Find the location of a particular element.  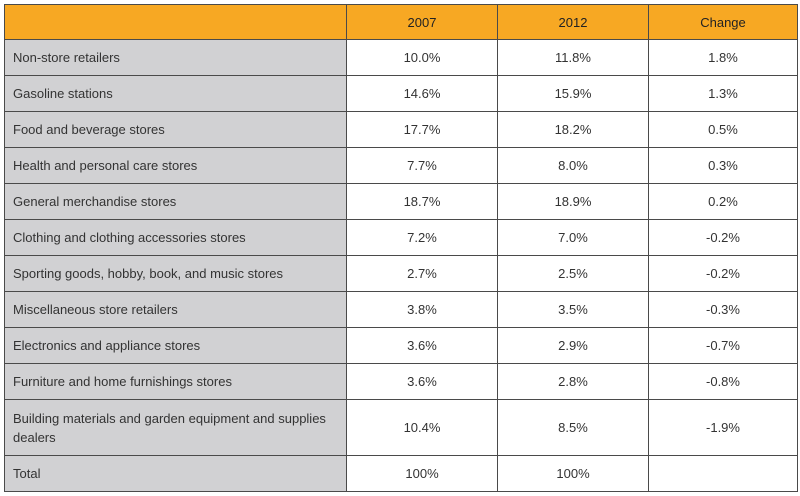

value-2012-text: 100% is located at coordinates (573, 473).